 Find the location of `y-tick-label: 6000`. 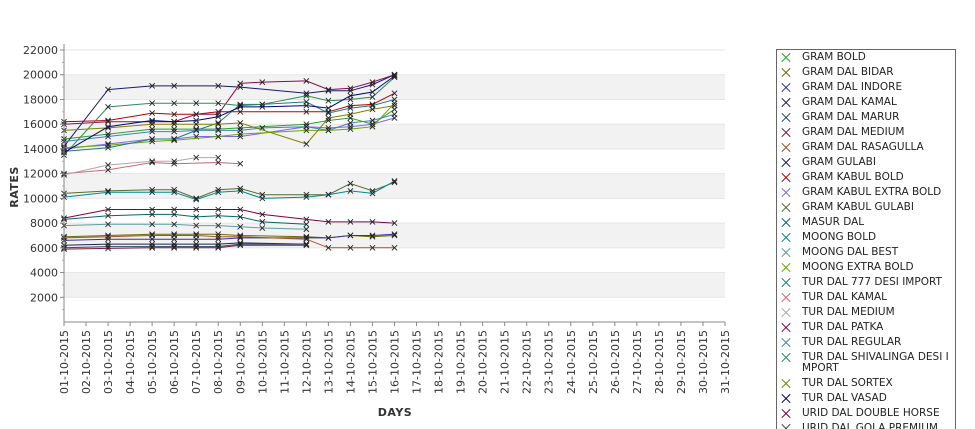

y-tick-label: 6000 is located at coordinates (44, 248).